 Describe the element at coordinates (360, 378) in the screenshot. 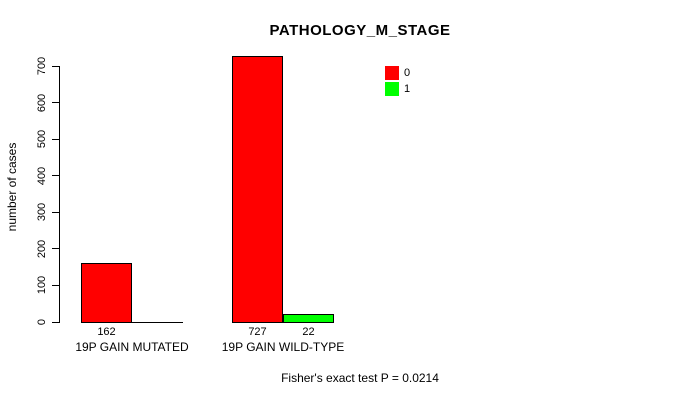

I see `statistical-test-note: Fisher's exact test P = 0.0214` at that location.